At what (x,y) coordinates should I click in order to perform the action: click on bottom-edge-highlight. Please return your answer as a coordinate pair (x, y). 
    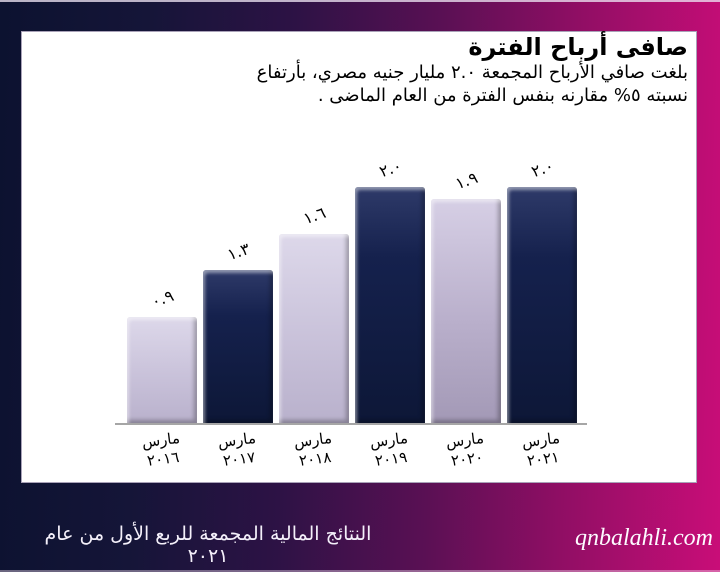
    Looking at the image, I should click on (360, 571).